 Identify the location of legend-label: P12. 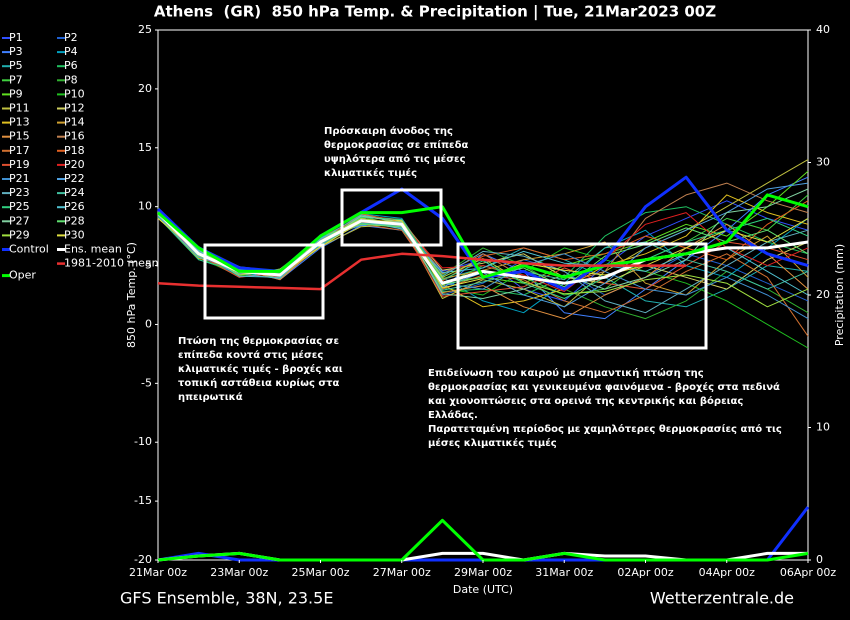
(74, 108).